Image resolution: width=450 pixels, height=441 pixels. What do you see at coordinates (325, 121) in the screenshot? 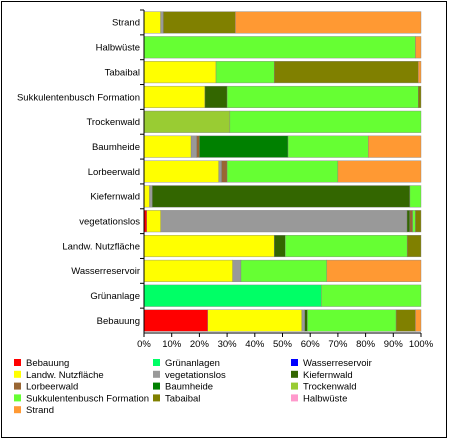
I see `bar-trockenwald-sukkulentenbusch-formation` at bounding box center [325, 121].